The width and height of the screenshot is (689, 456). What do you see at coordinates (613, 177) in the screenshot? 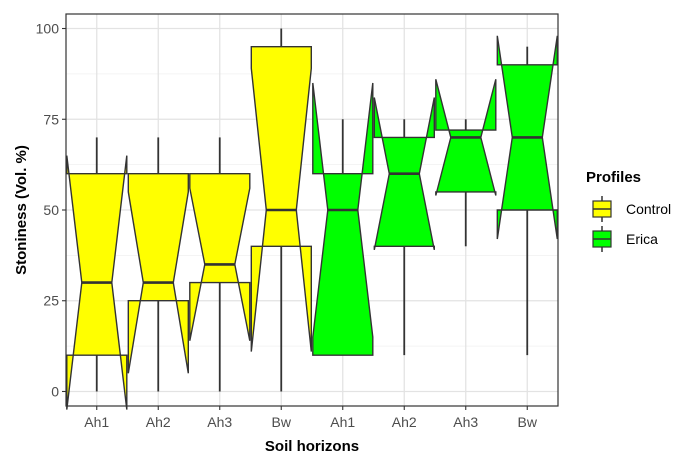
I see `legend-title: Profiles` at bounding box center [613, 177].